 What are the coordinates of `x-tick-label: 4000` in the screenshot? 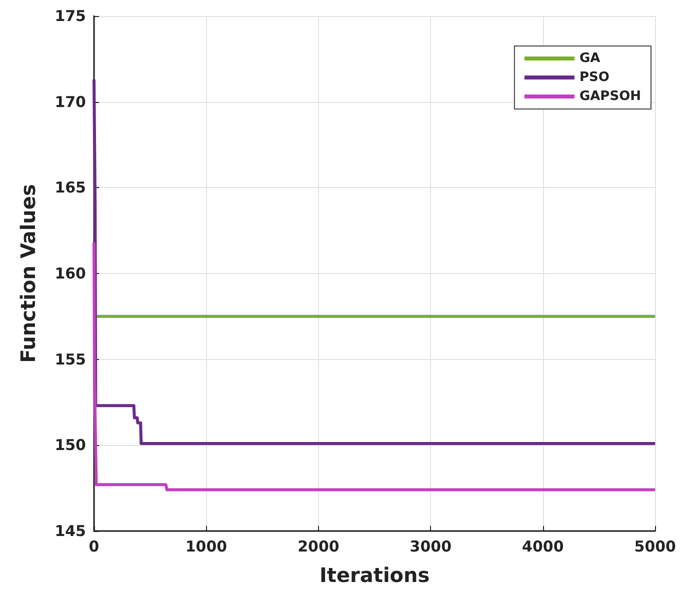 It's located at (543, 547).